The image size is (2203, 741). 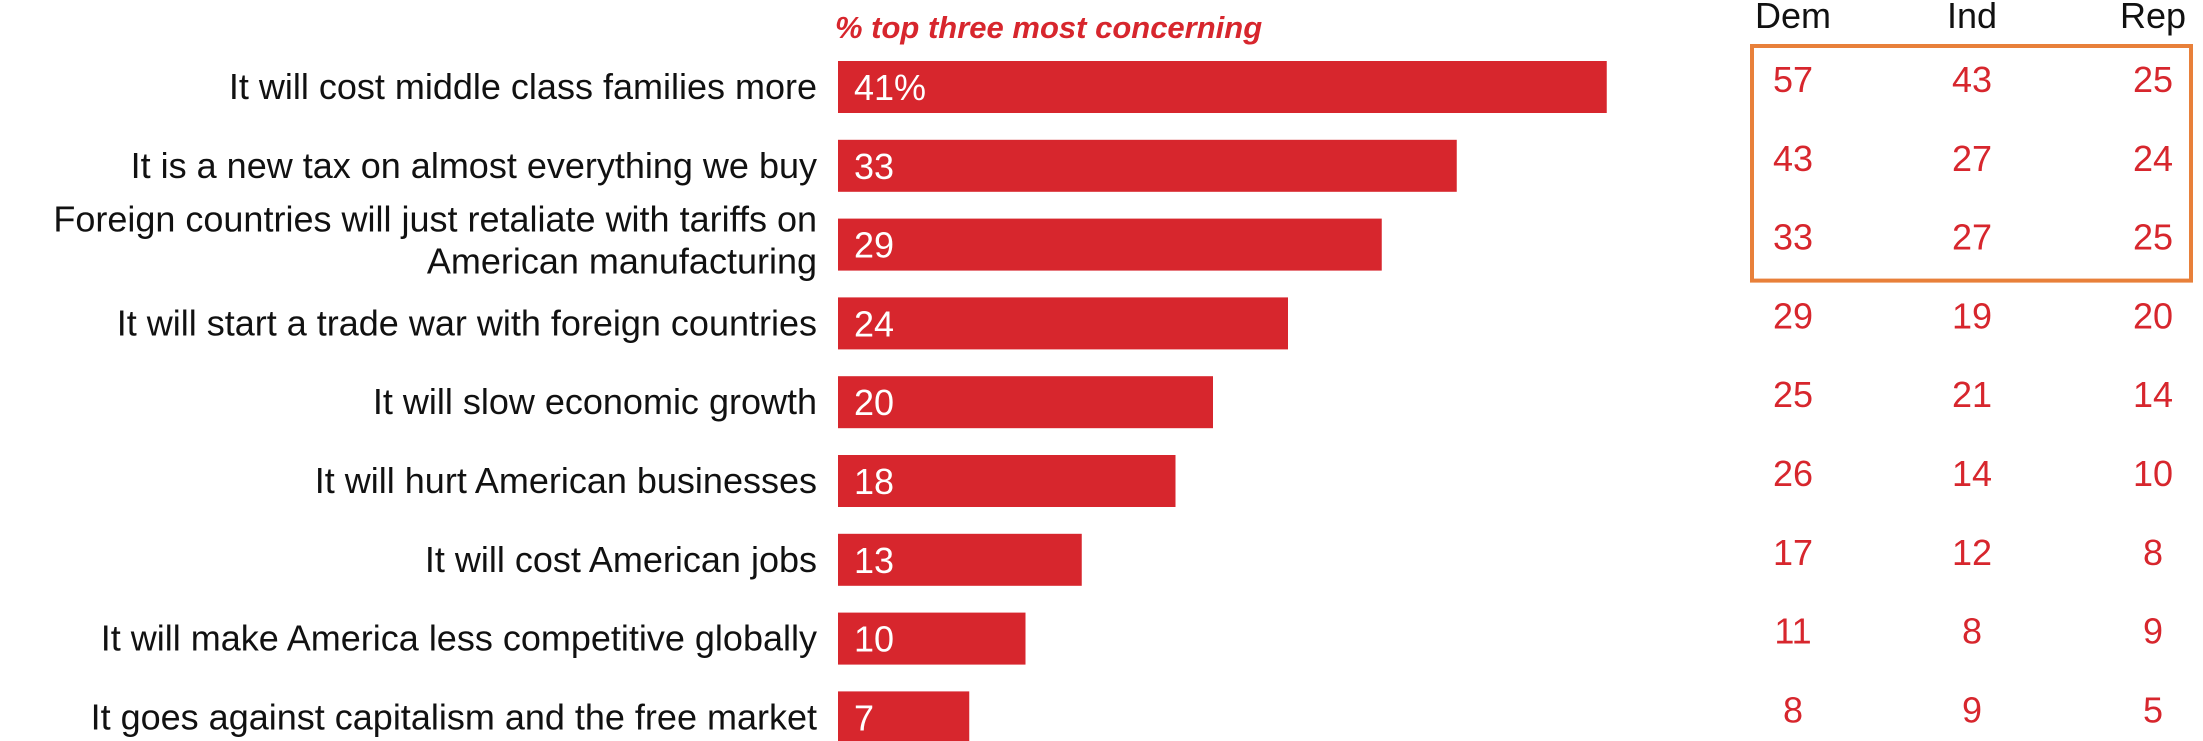 I want to click on party-value: 29, so click(x=1793, y=315).